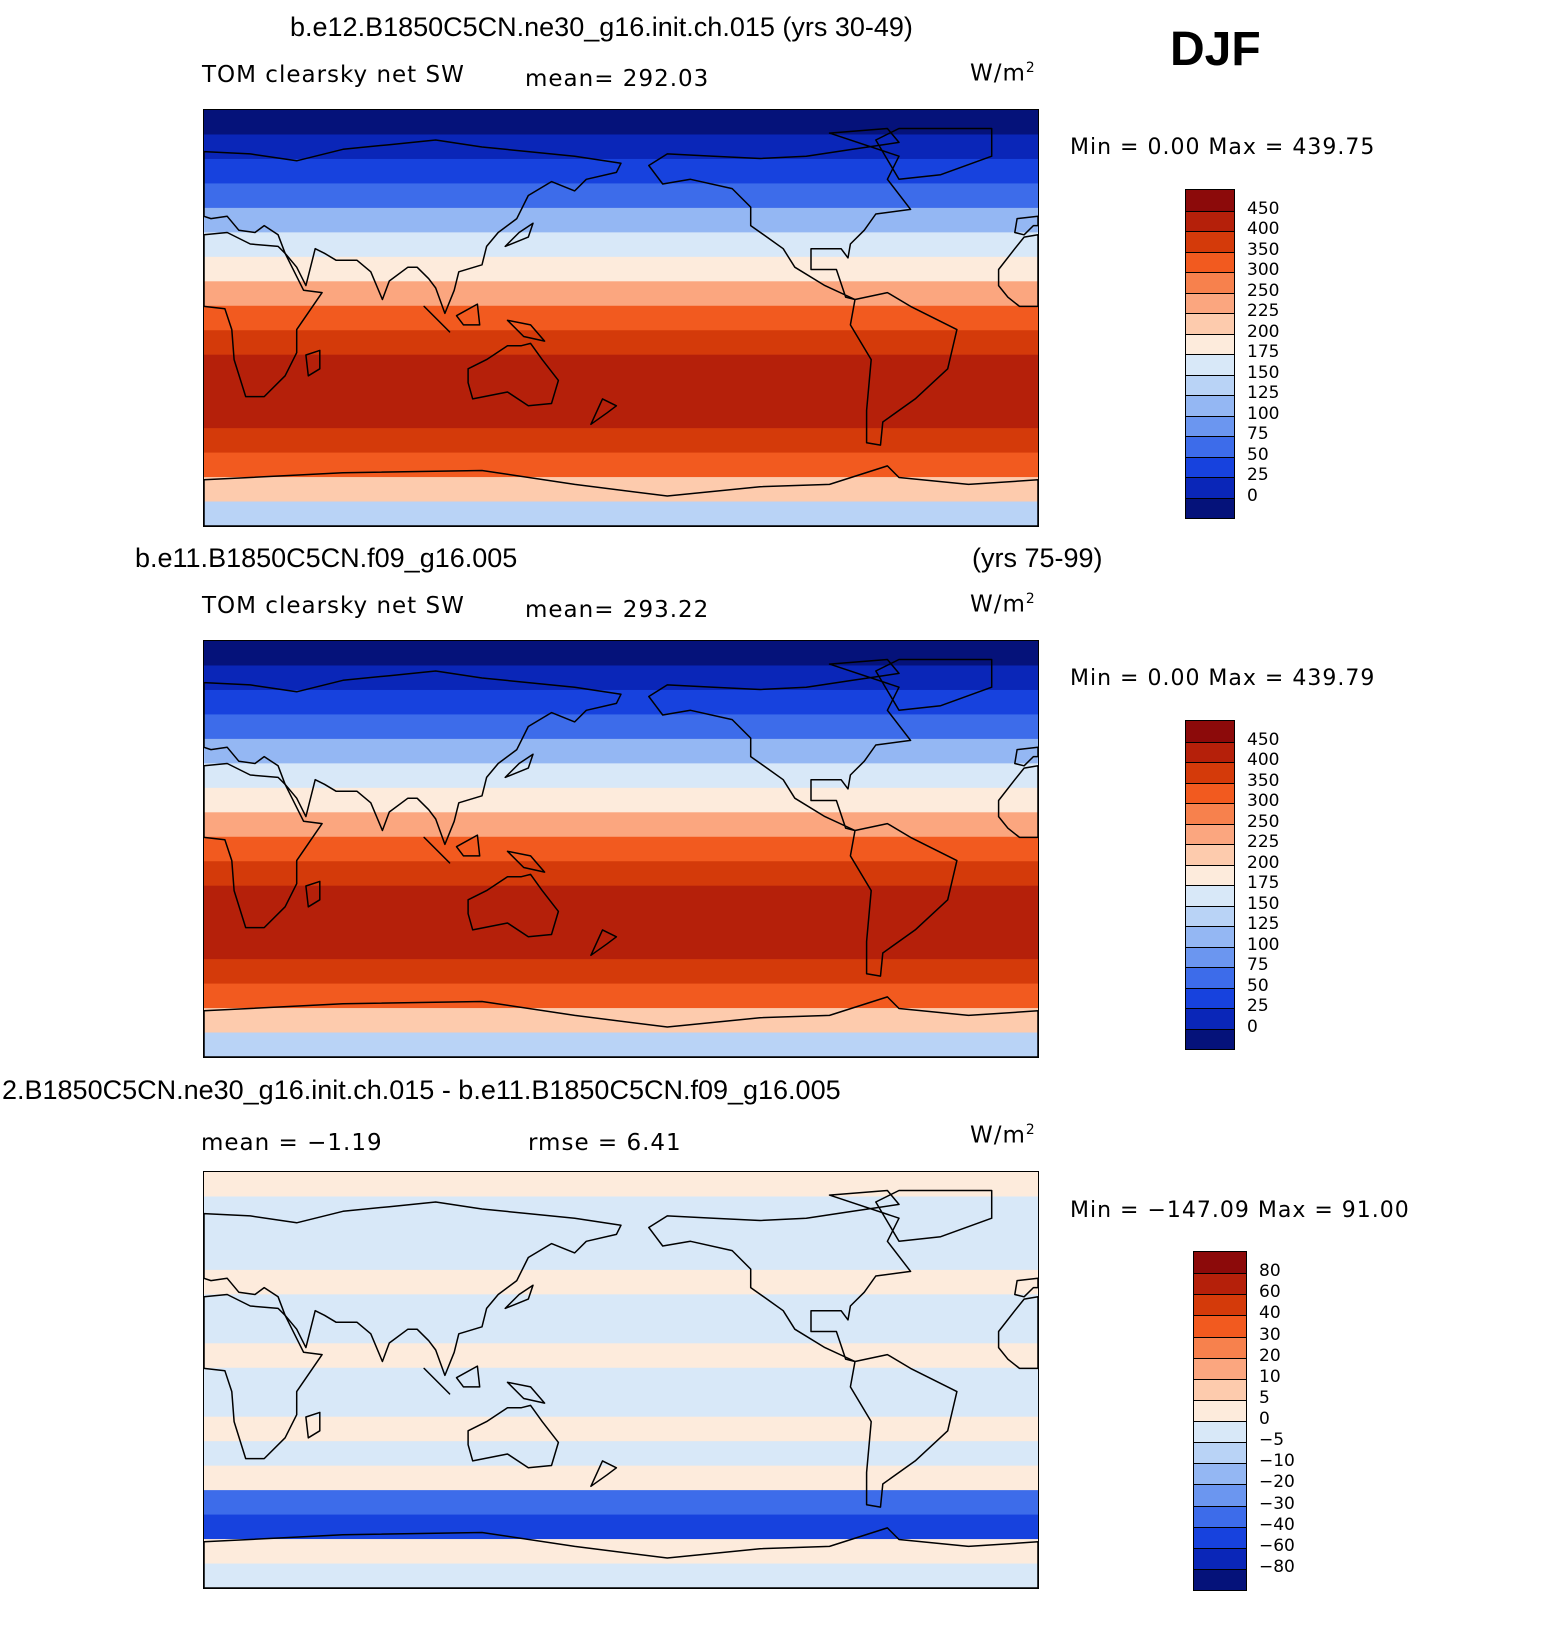  I want to click on colorbar-tick-label: 225, so click(1263, 311).